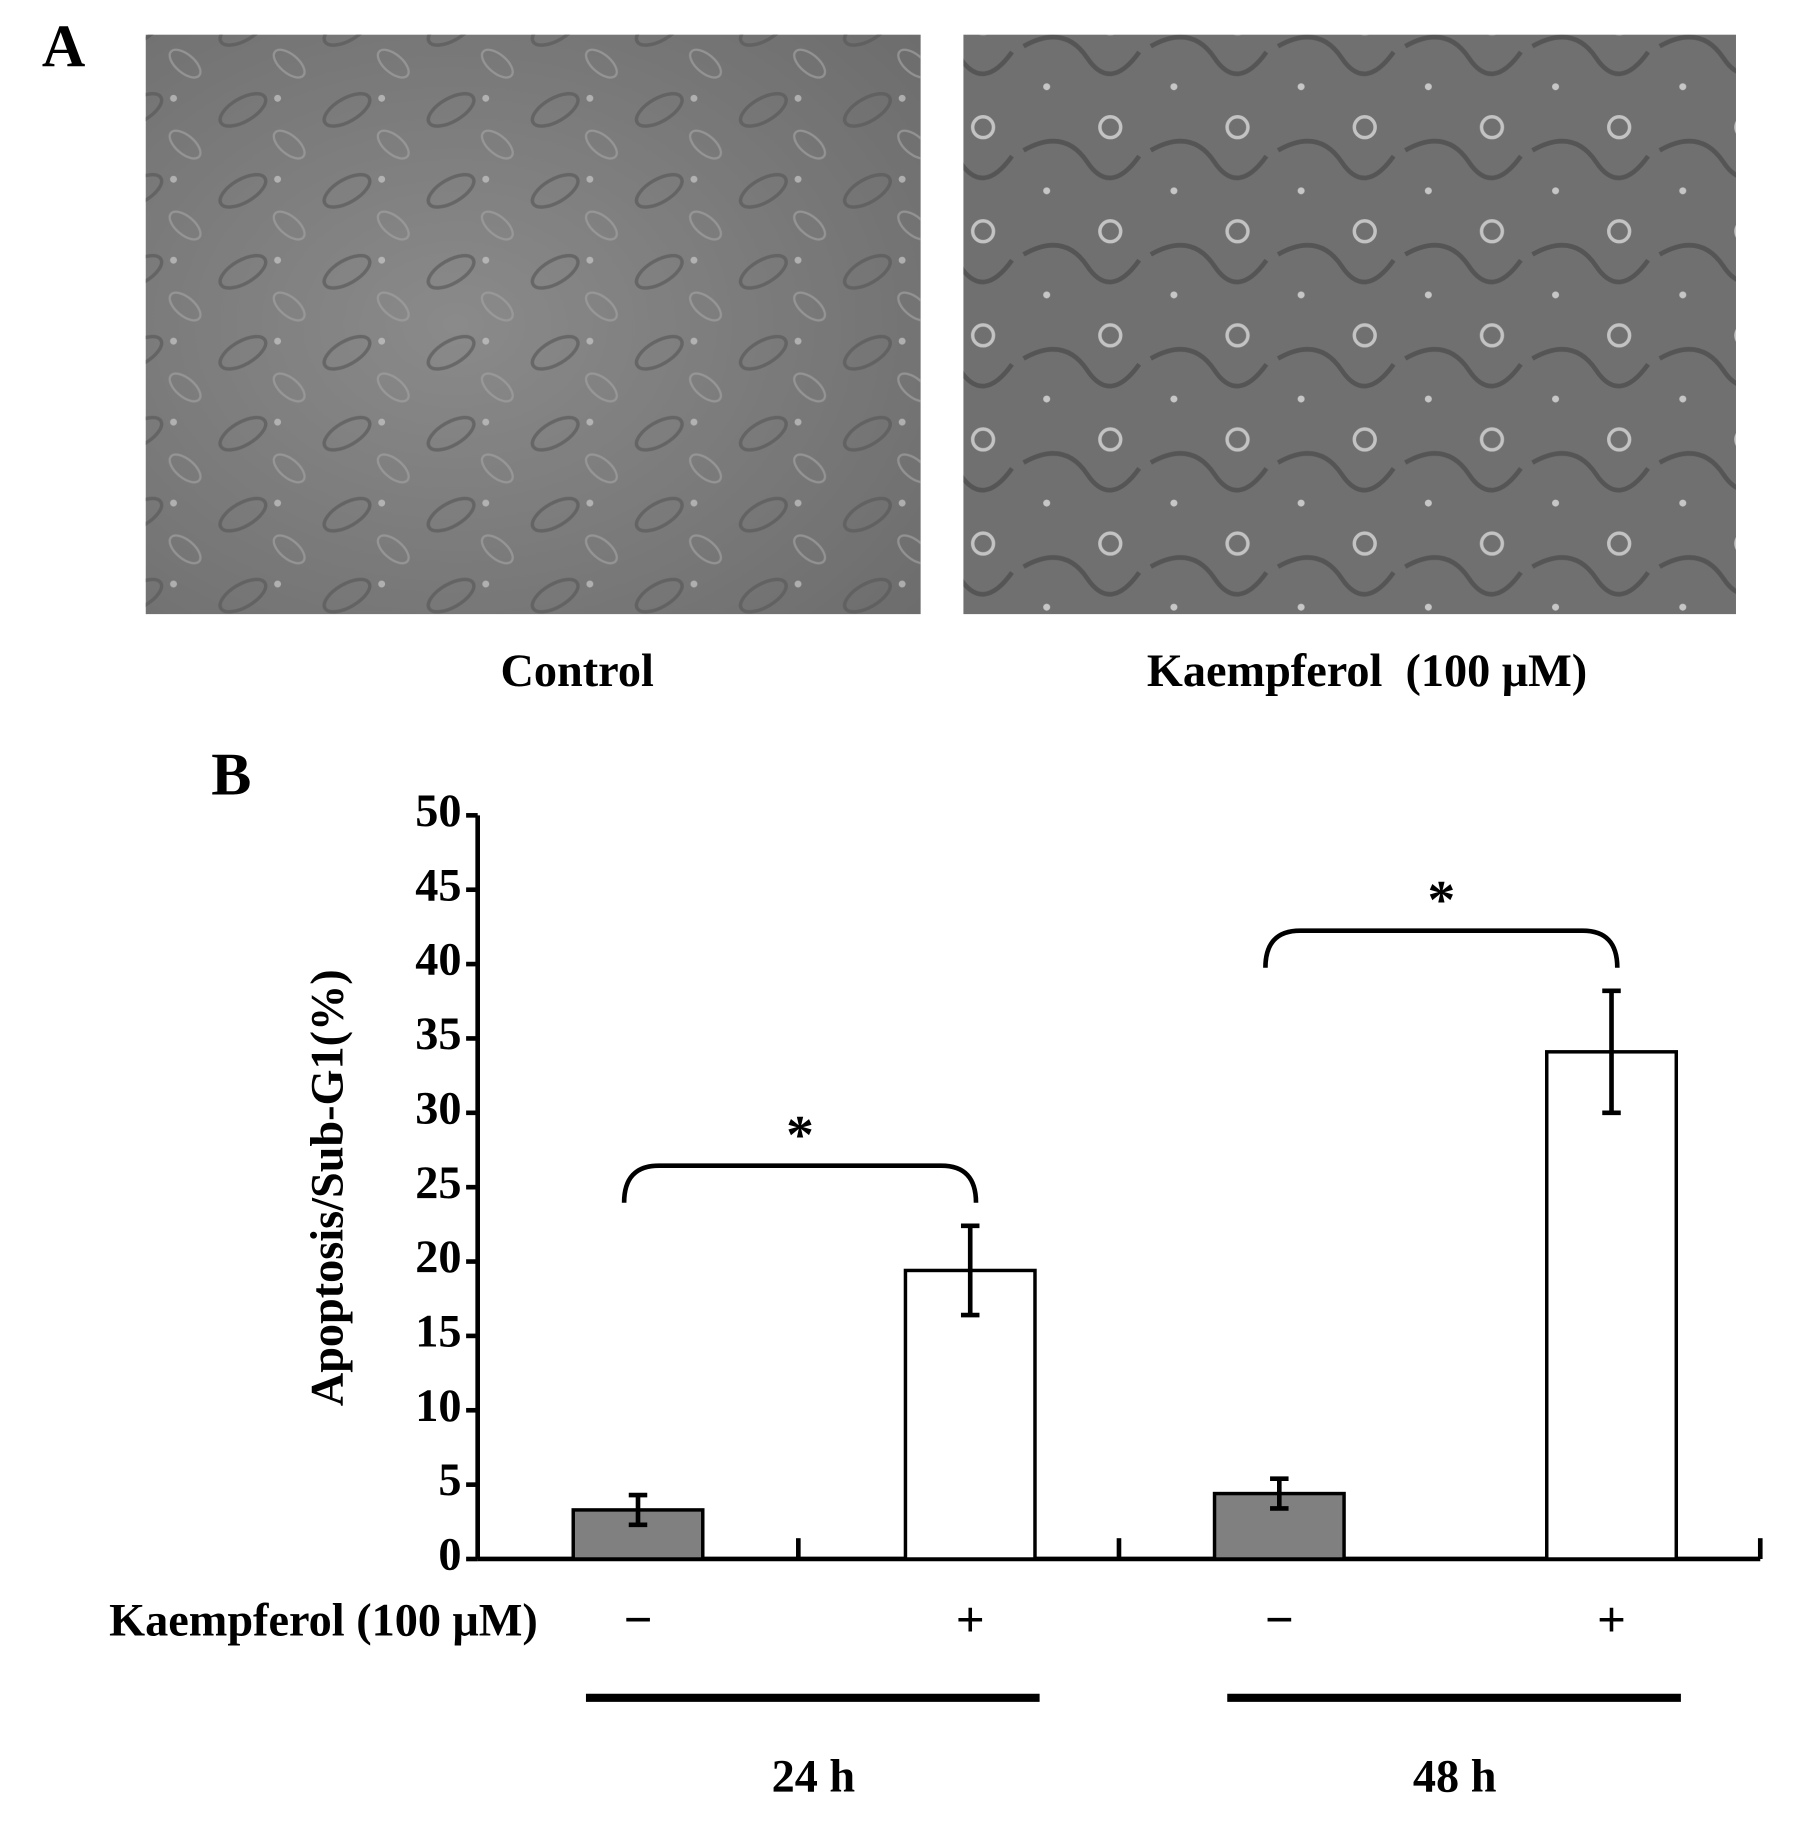 The image size is (1795, 1825). Describe the element at coordinates (438, 1257) in the screenshot. I see `y-tick-label: 20` at that location.